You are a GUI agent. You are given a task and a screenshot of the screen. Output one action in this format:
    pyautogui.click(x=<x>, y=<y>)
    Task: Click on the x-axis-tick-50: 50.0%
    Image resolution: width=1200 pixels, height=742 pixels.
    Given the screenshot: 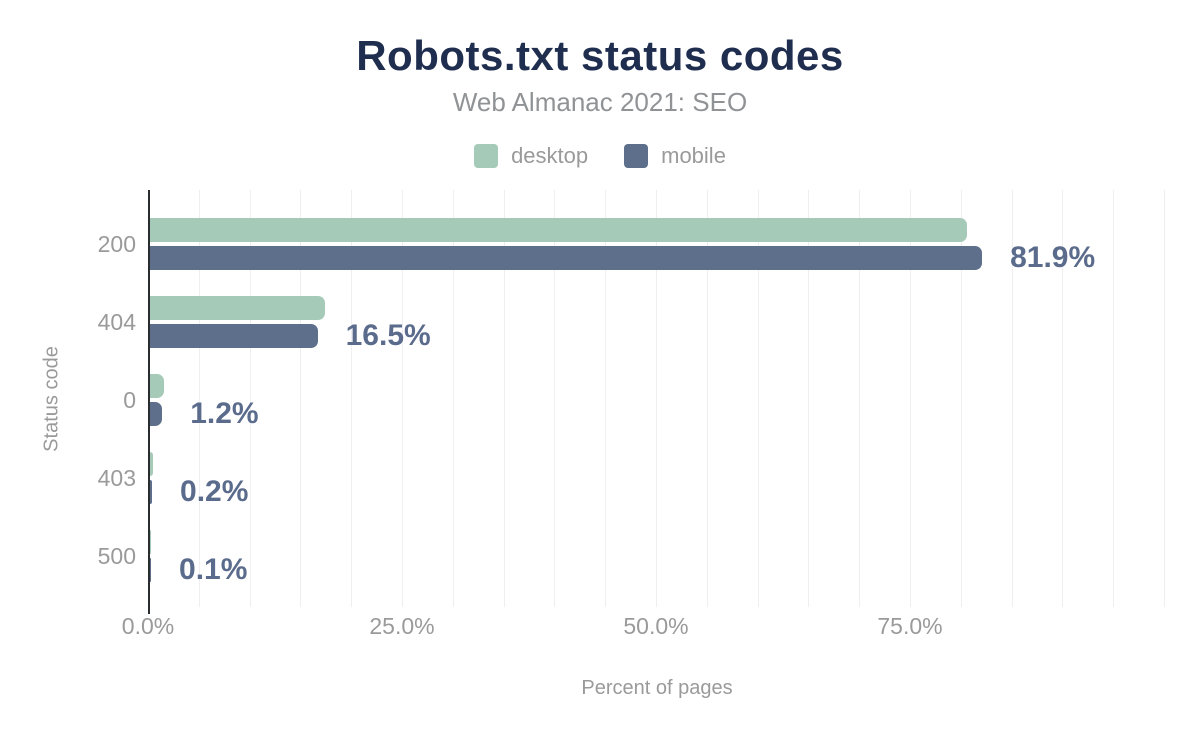 What is the action you would take?
    pyautogui.click(x=656, y=626)
    